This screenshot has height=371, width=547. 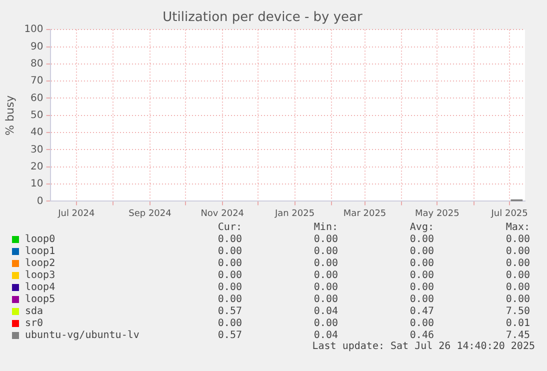 I want to click on x-tick-label: Jul 2024, so click(x=76, y=213).